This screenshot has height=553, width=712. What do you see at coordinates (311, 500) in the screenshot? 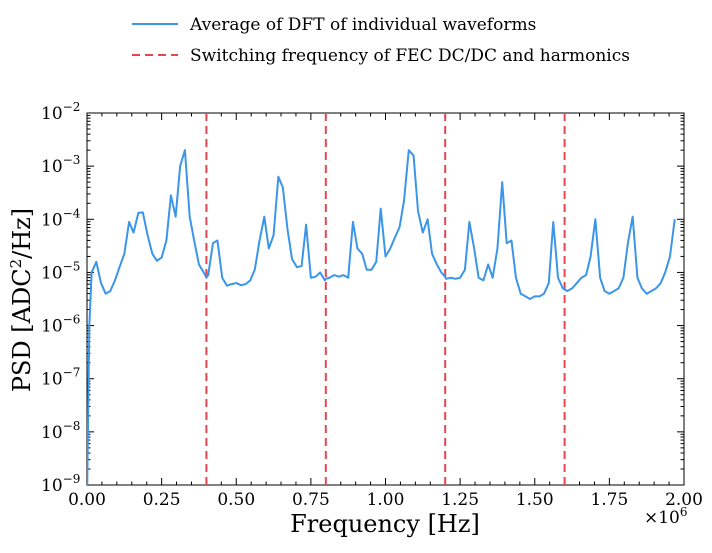
I see `x-tick-label: 0.75` at bounding box center [311, 500].